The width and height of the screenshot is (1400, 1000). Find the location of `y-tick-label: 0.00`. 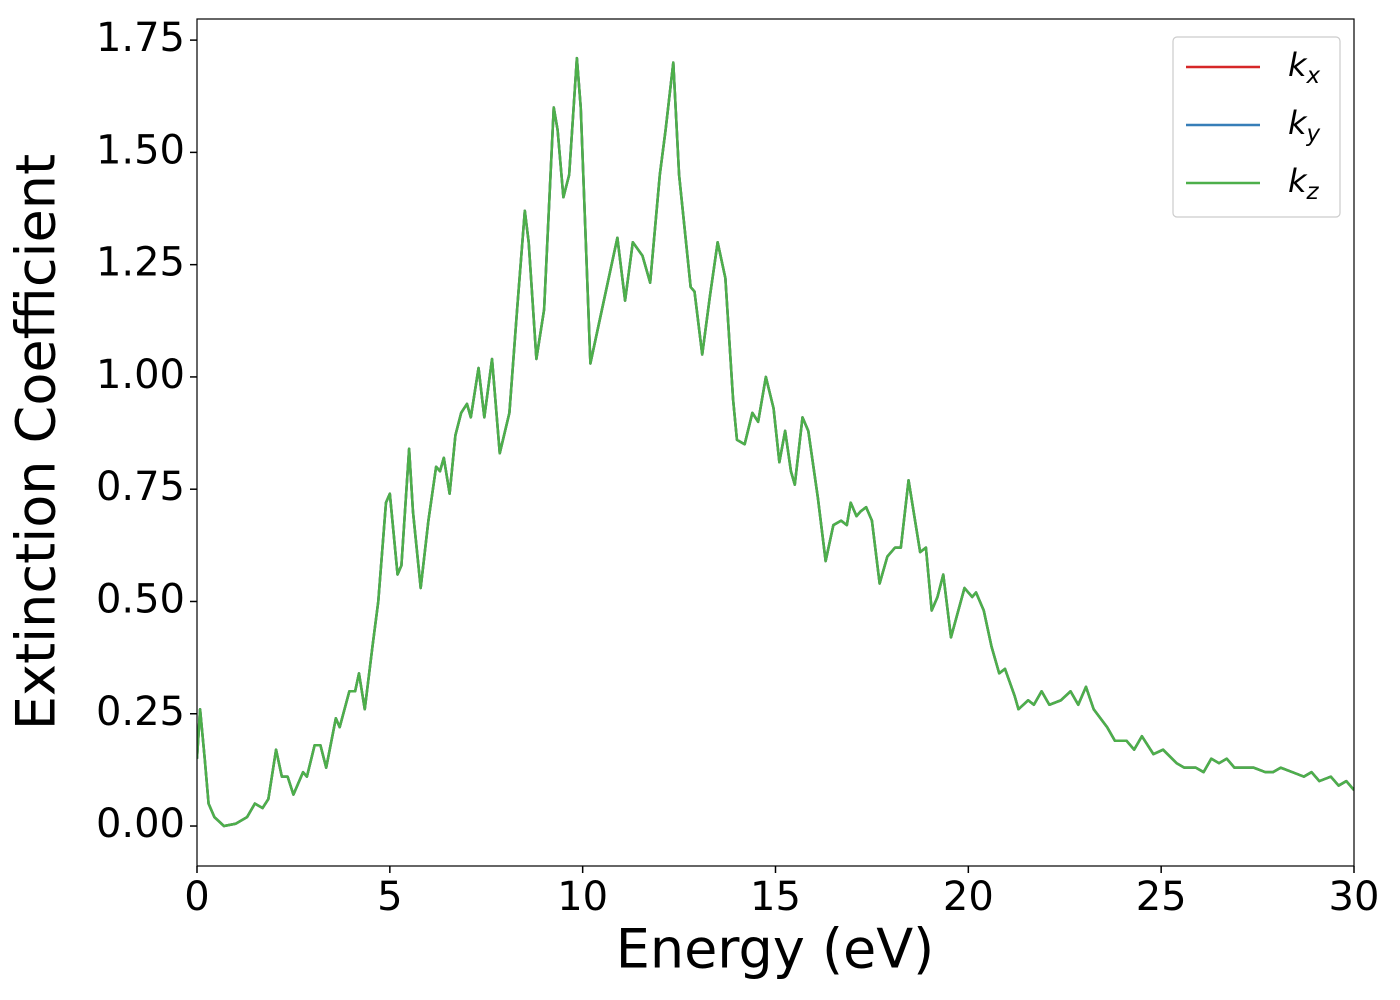

y-tick-label: 0.00 is located at coordinates (140, 824).